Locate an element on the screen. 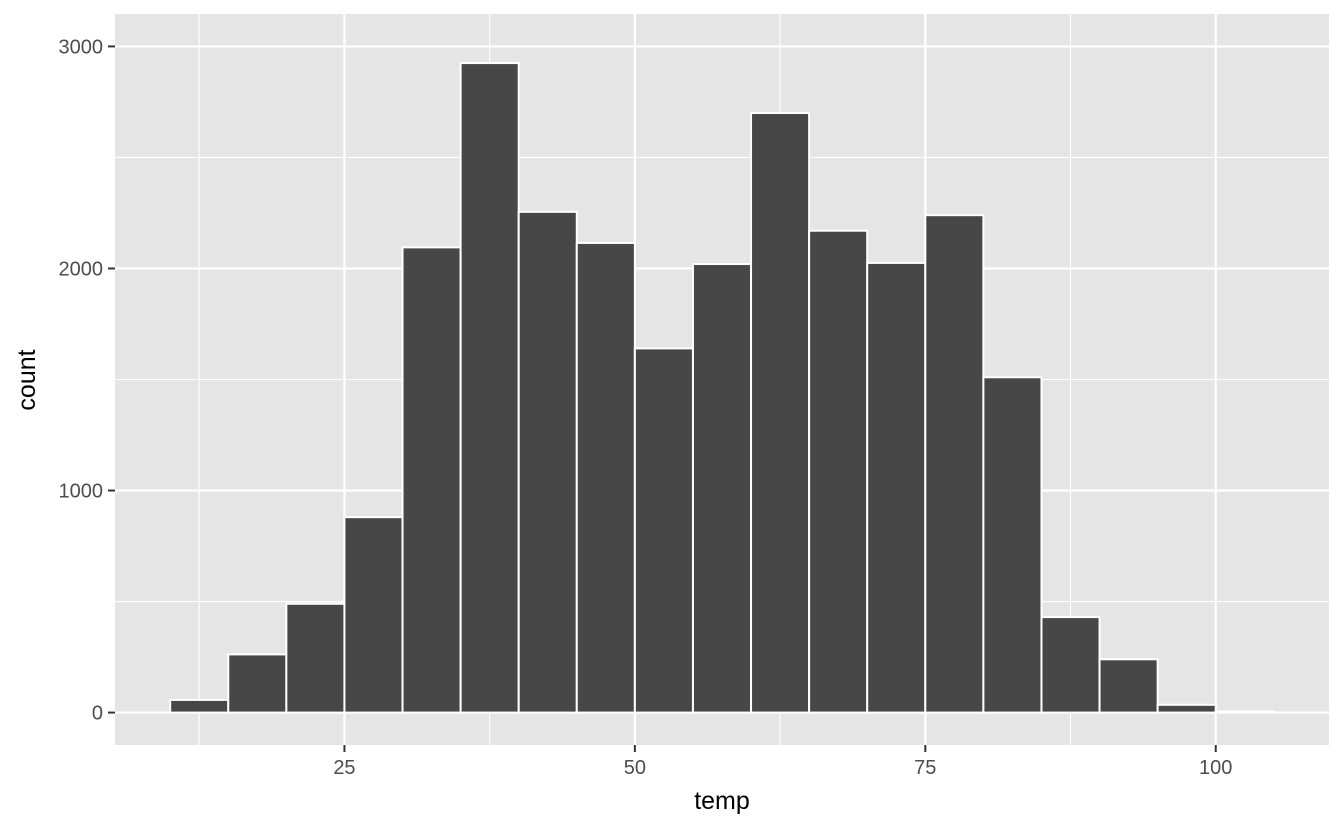 This screenshot has height=830, width=1344. y-tick-label: 2000 is located at coordinates (81, 269).